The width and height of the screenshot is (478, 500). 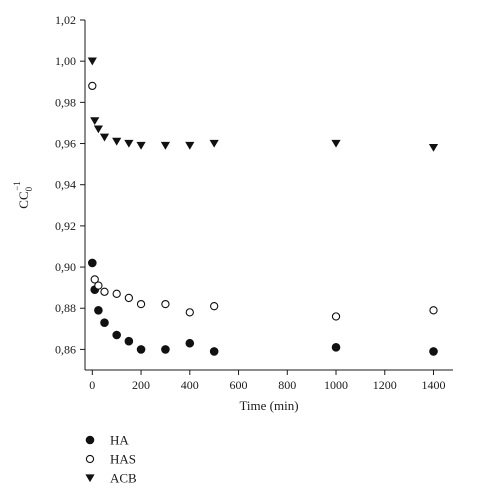 I want to click on legend-label: ACB, so click(x=123, y=478).